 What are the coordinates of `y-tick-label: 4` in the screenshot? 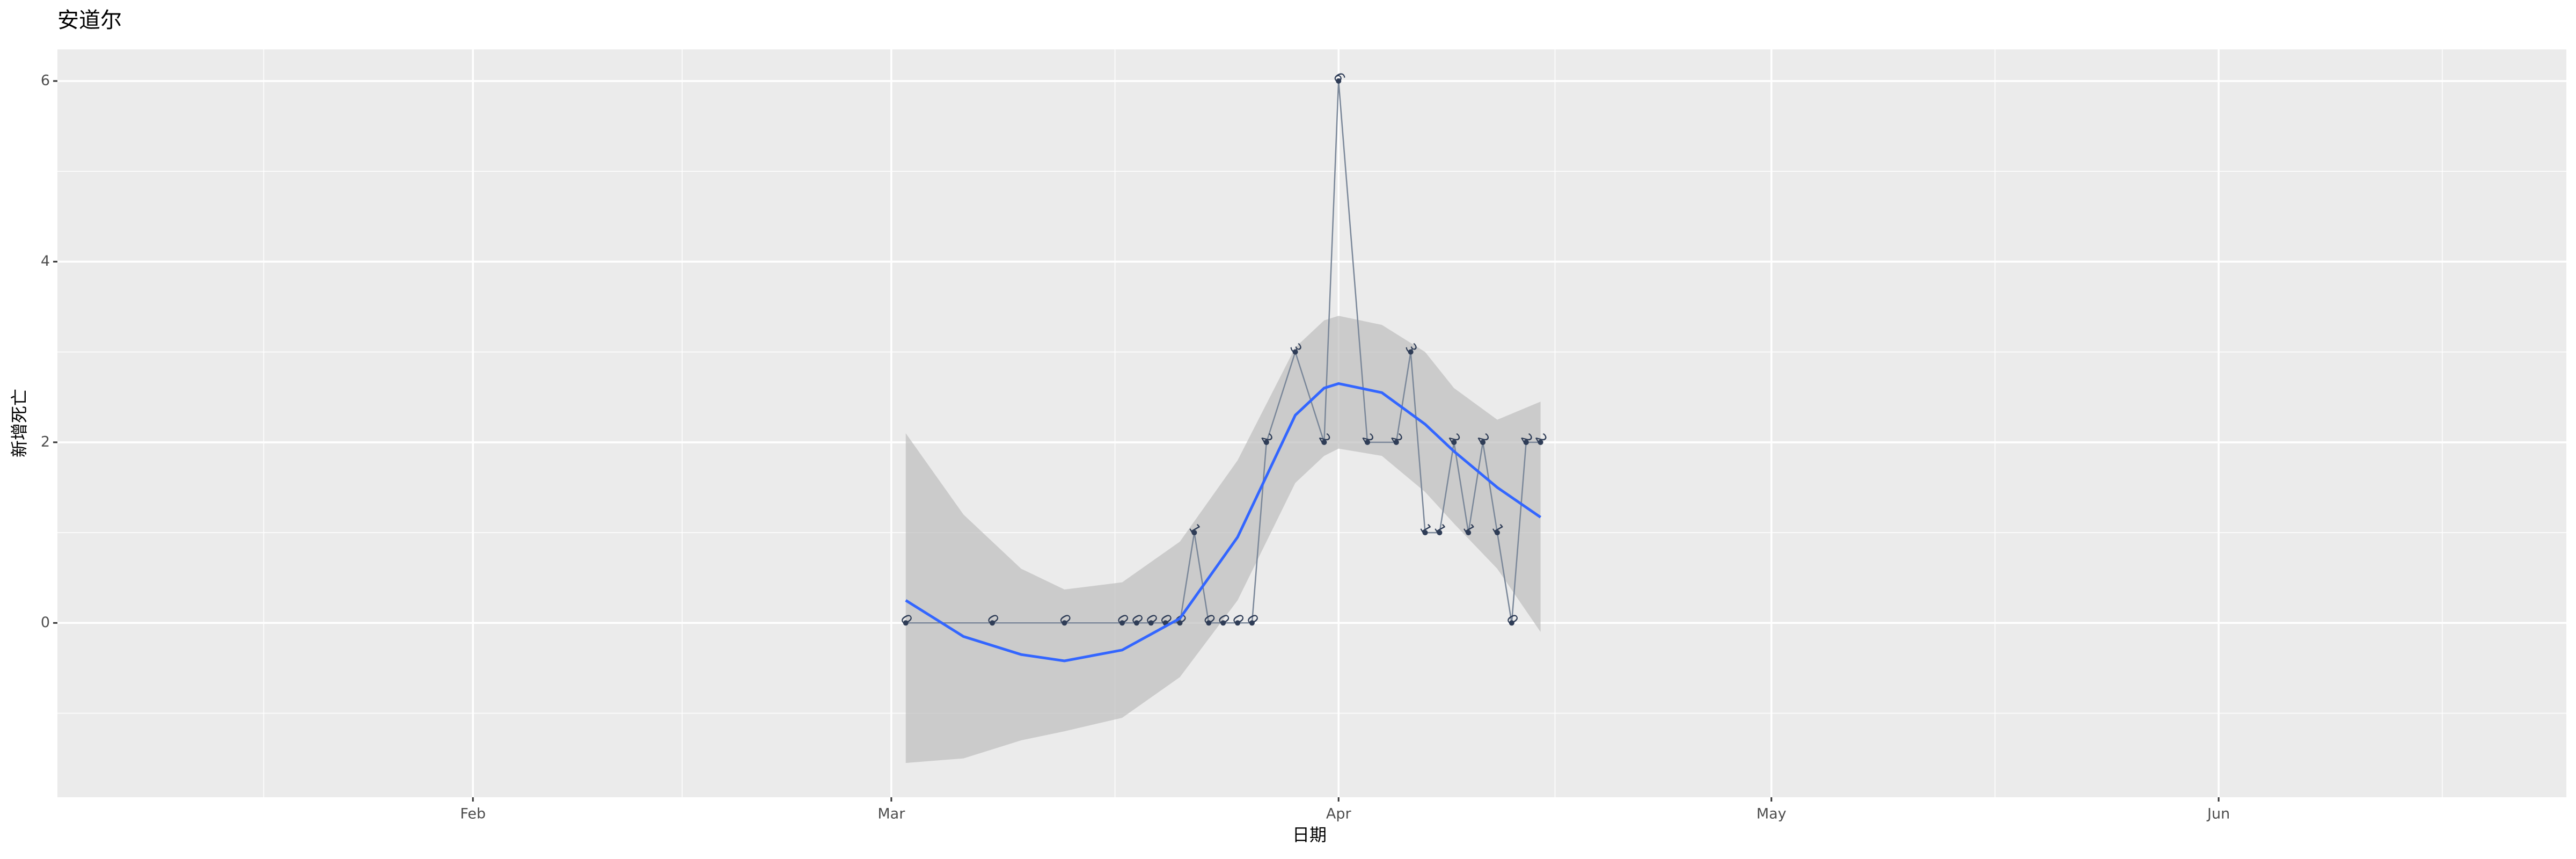 It's located at (45, 261).